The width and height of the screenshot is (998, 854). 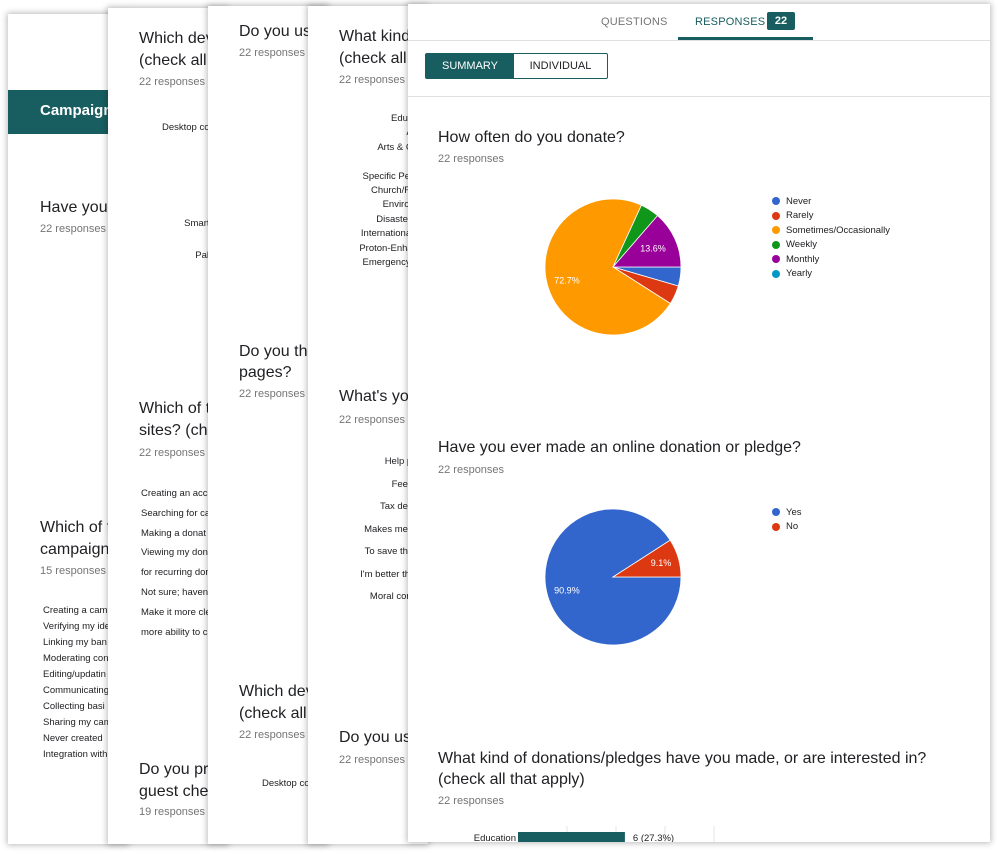 I want to click on option-label: Church/Religi, so click(x=399, y=190).